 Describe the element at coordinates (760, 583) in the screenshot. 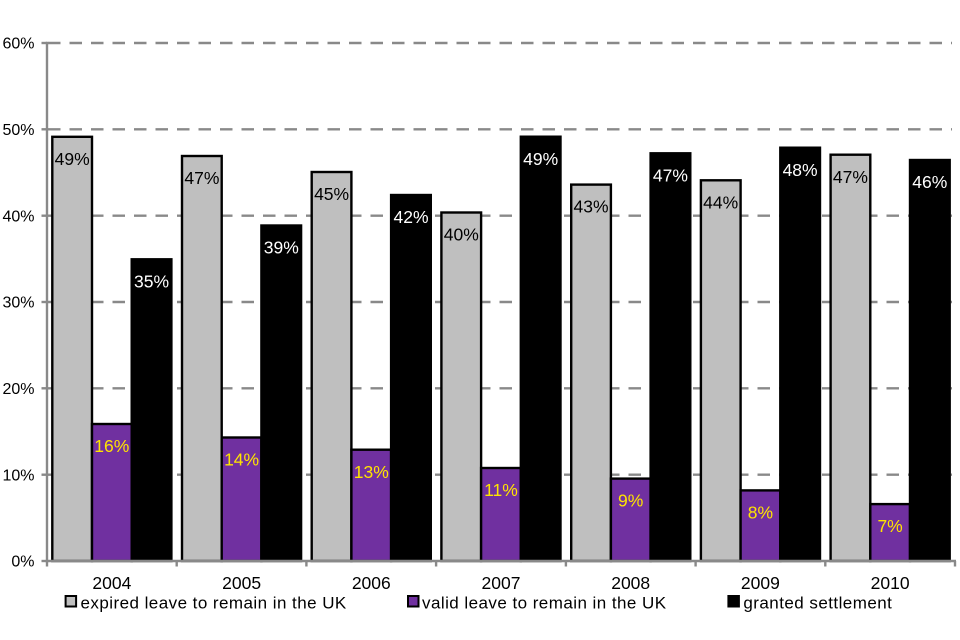

I see `svg-text: 2009` at that location.